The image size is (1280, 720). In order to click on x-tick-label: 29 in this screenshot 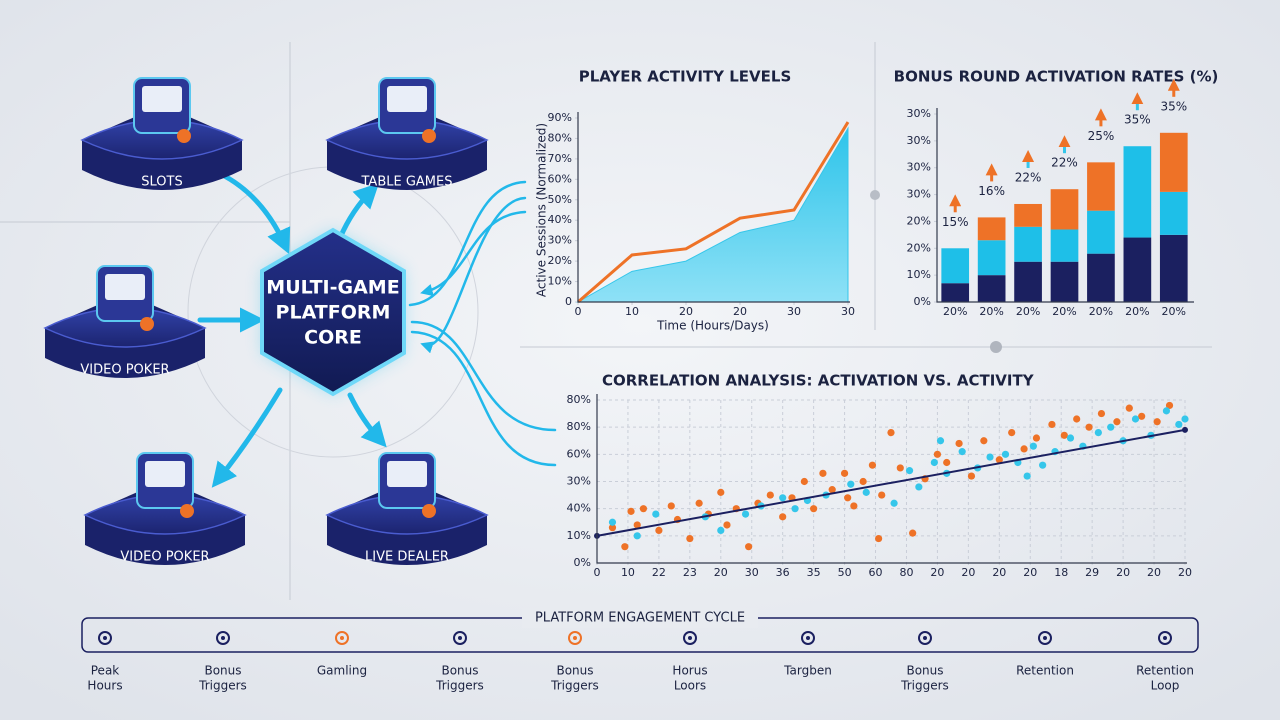, I will do `click(1092, 572)`.